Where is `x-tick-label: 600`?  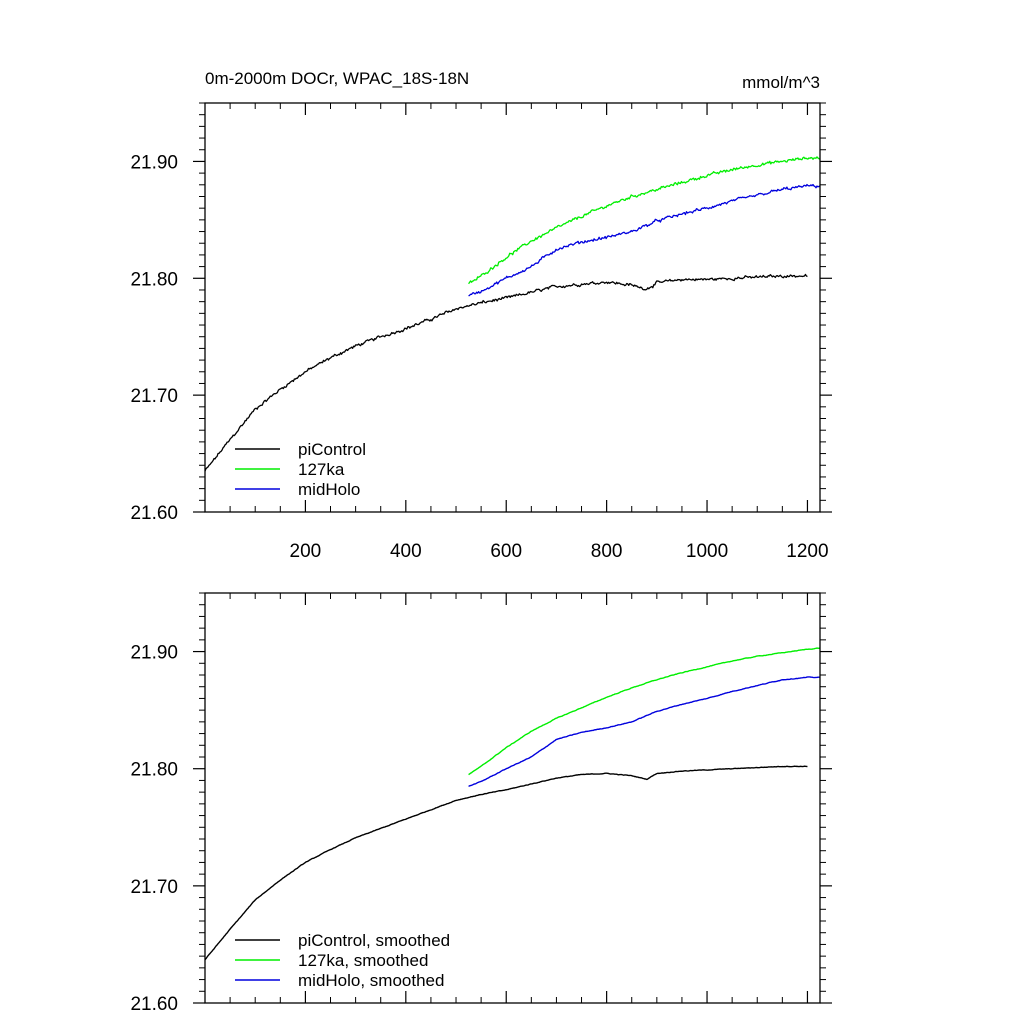
x-tick-label: 600 is located at coordinates (506, 551).